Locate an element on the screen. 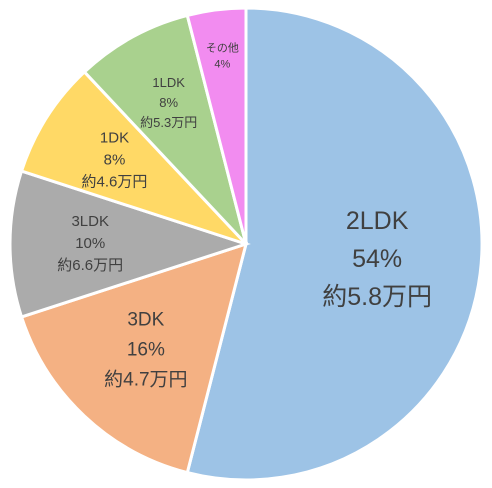  pie-label-name: 1DK is located at coordinates (114, 138).